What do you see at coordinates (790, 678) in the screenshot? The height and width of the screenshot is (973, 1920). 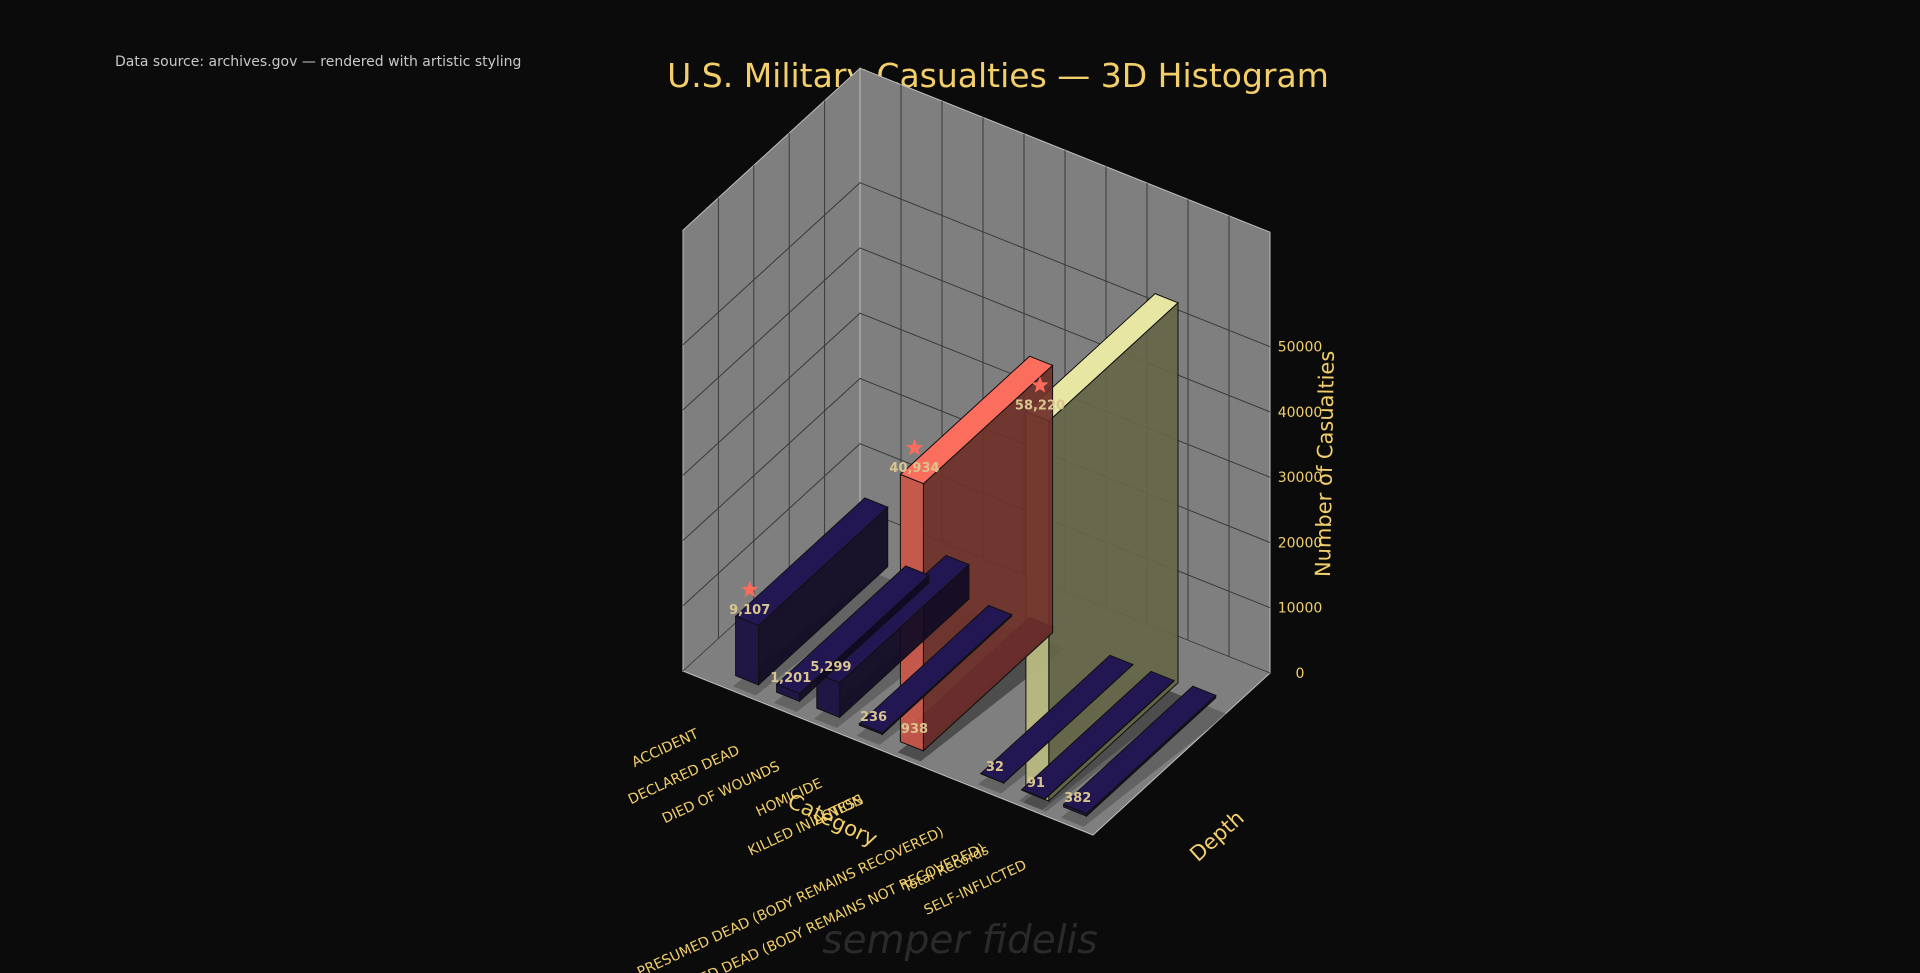 I see `value-label: 1,201` at bounding box center [790, 678].